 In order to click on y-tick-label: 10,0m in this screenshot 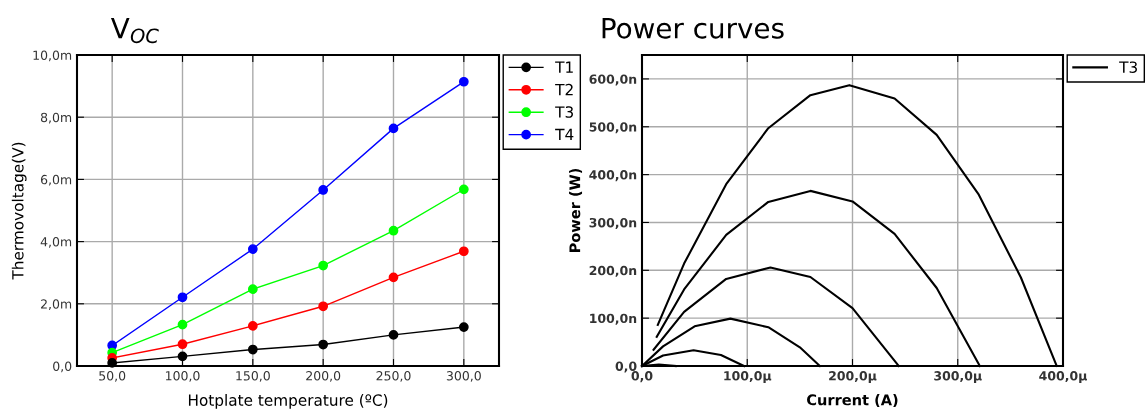, I will do `click(52, 56)`.